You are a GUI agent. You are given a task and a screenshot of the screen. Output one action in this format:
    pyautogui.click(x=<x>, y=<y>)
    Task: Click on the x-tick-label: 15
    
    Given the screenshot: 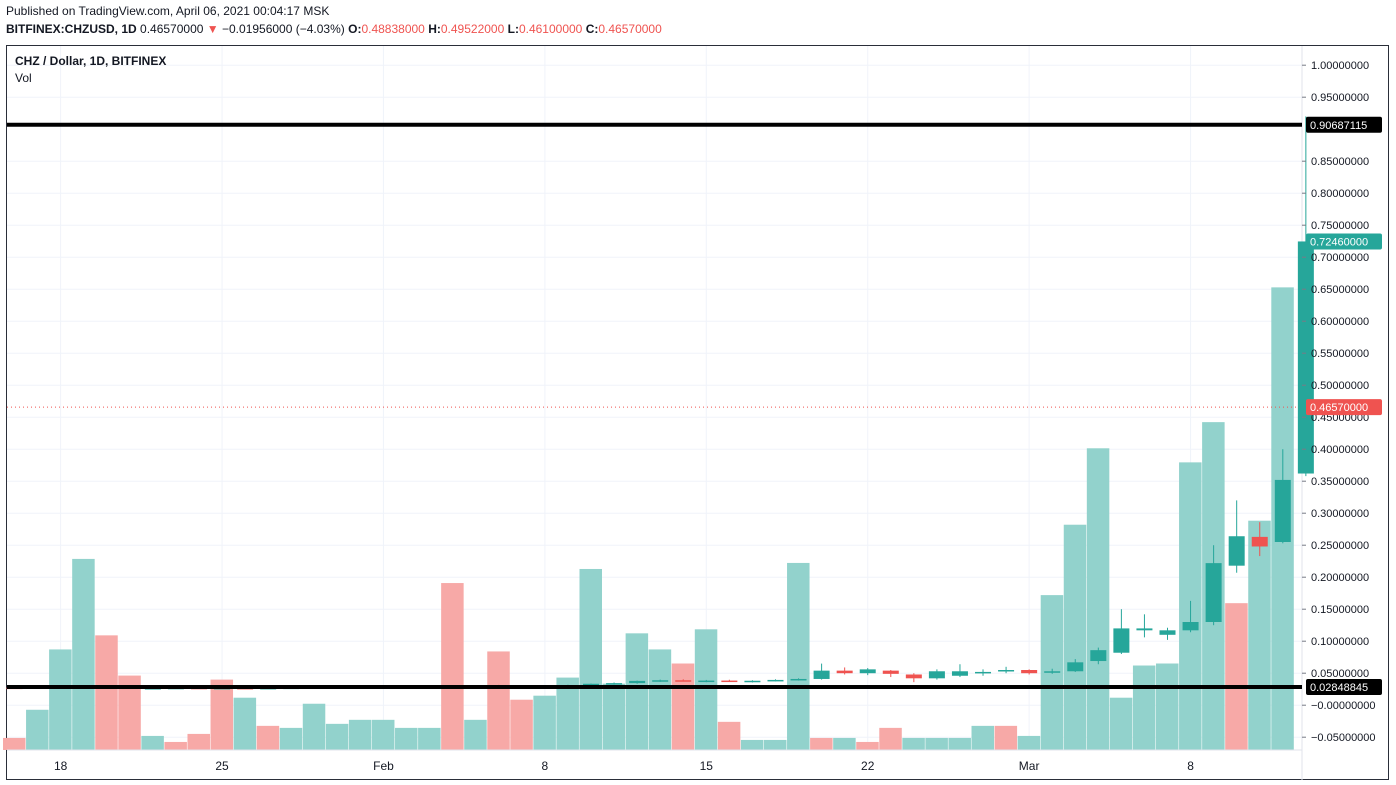 What is the action you would take?
    pyautogui.click(x=707, y=766)
    